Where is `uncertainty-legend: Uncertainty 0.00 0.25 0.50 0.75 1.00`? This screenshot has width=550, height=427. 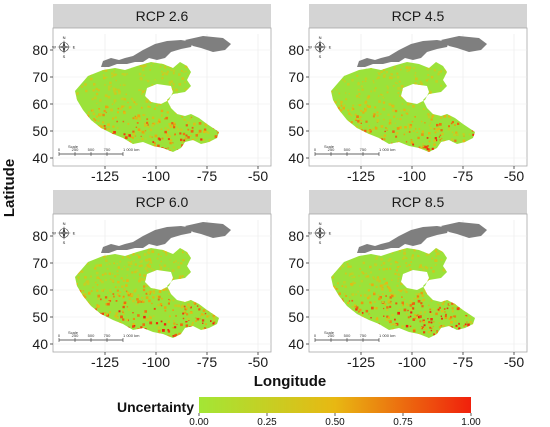 uncertainty-legend: Uncertainty 0.00 0.25 0.50 0.75 1.00 is located at coordinates (299, 412).